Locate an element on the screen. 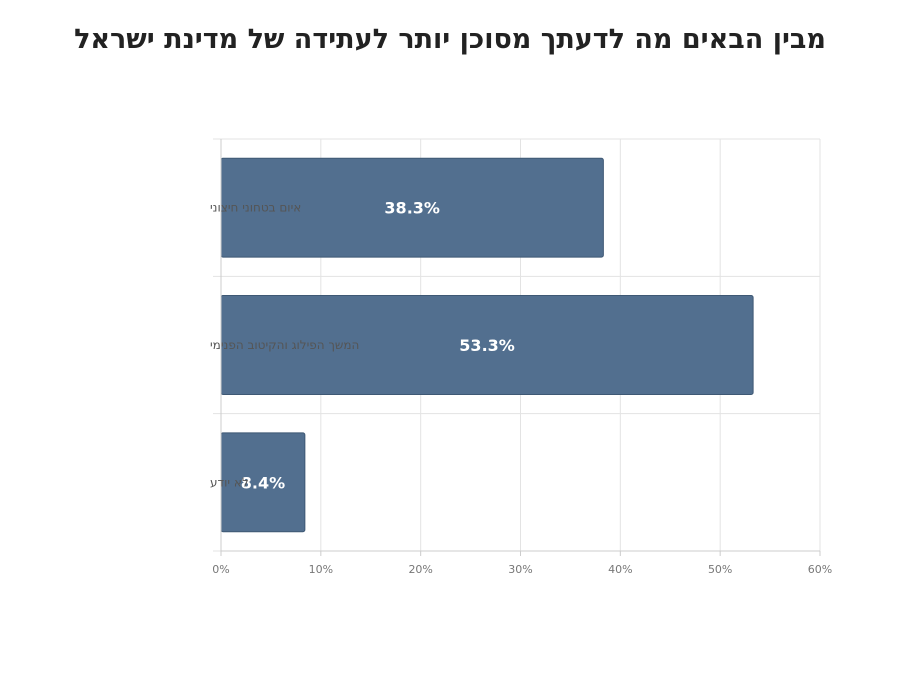 Image resolution: width=900 pixels, height=700 pixels. x-tick-label: 40% is located at coordinates (620, 569).